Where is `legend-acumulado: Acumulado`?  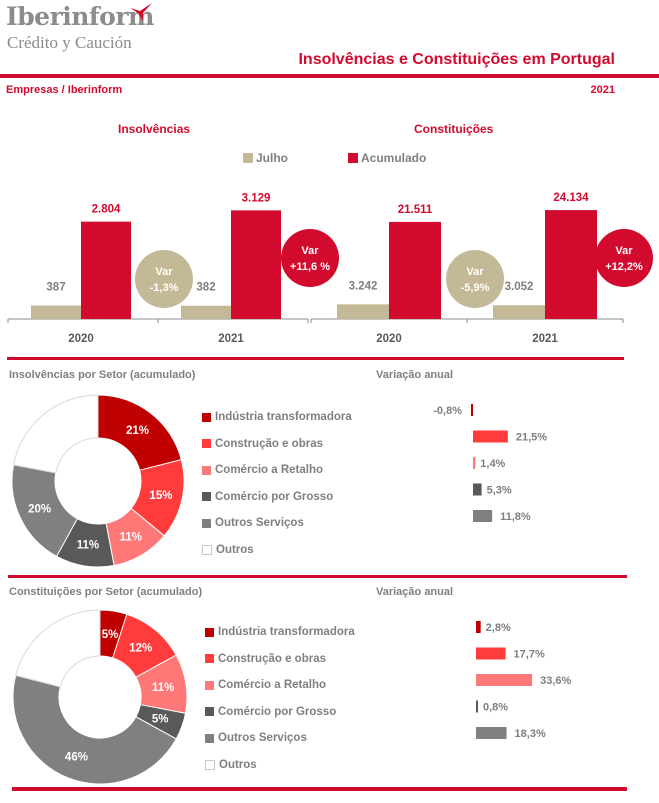 legend-acumulado: Acumulado is located at coordinates (387, 158).